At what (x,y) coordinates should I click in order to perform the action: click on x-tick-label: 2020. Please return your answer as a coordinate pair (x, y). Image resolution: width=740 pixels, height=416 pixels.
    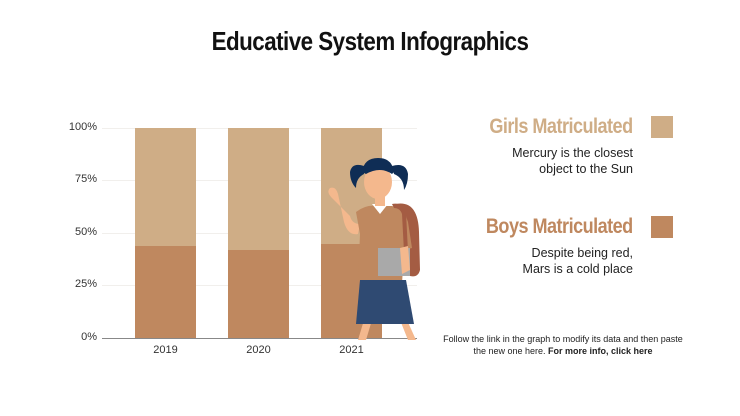
    Looking at the image, I should click on (258, 350).